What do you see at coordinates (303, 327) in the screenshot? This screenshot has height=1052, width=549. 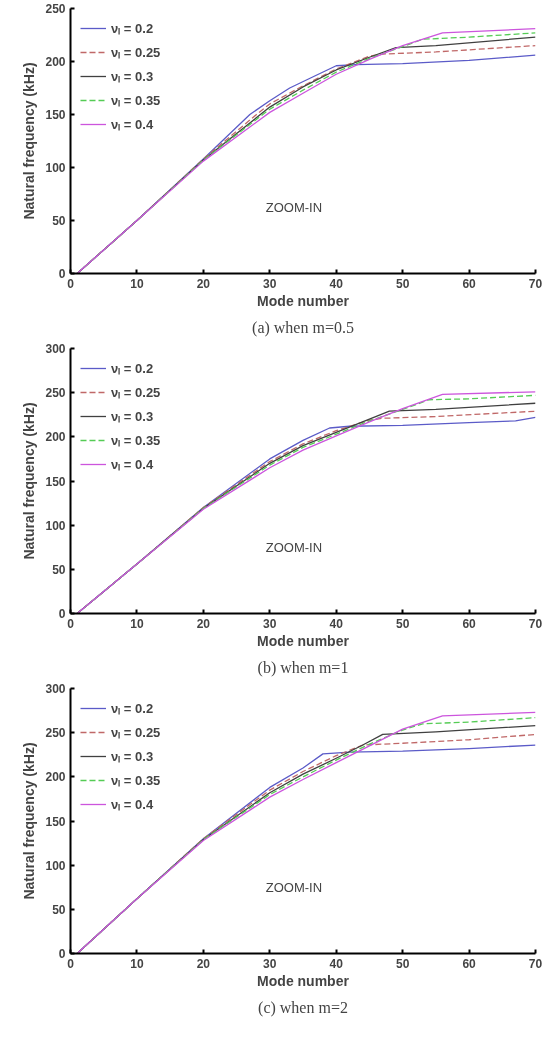 I see `text: (a) when m=0.5` at bounding box center [303, 327].